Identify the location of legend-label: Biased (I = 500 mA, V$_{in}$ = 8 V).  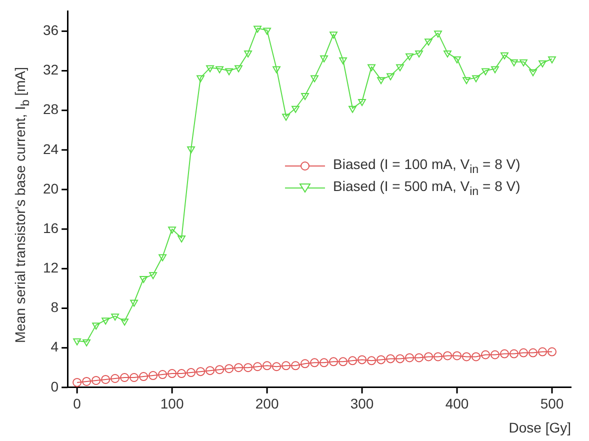
(426, 188).